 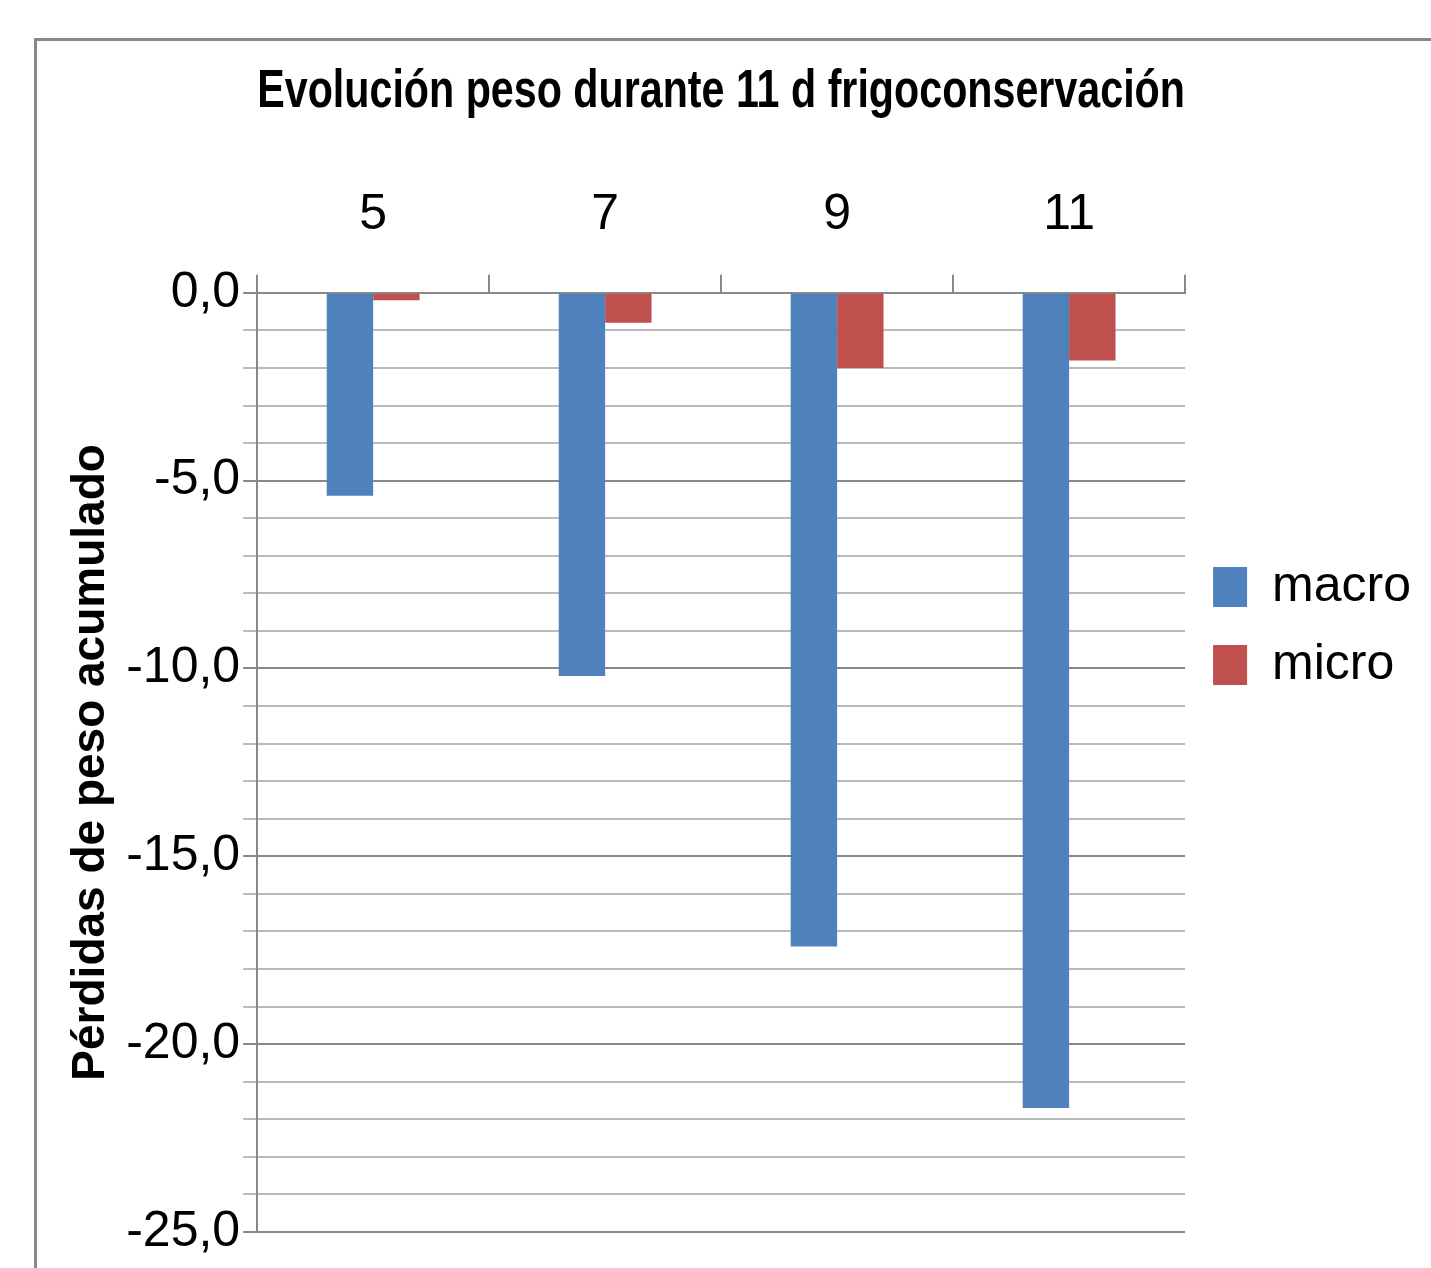 I want to click on y-tick-label: -25,0, so click(x=183, y=1228).